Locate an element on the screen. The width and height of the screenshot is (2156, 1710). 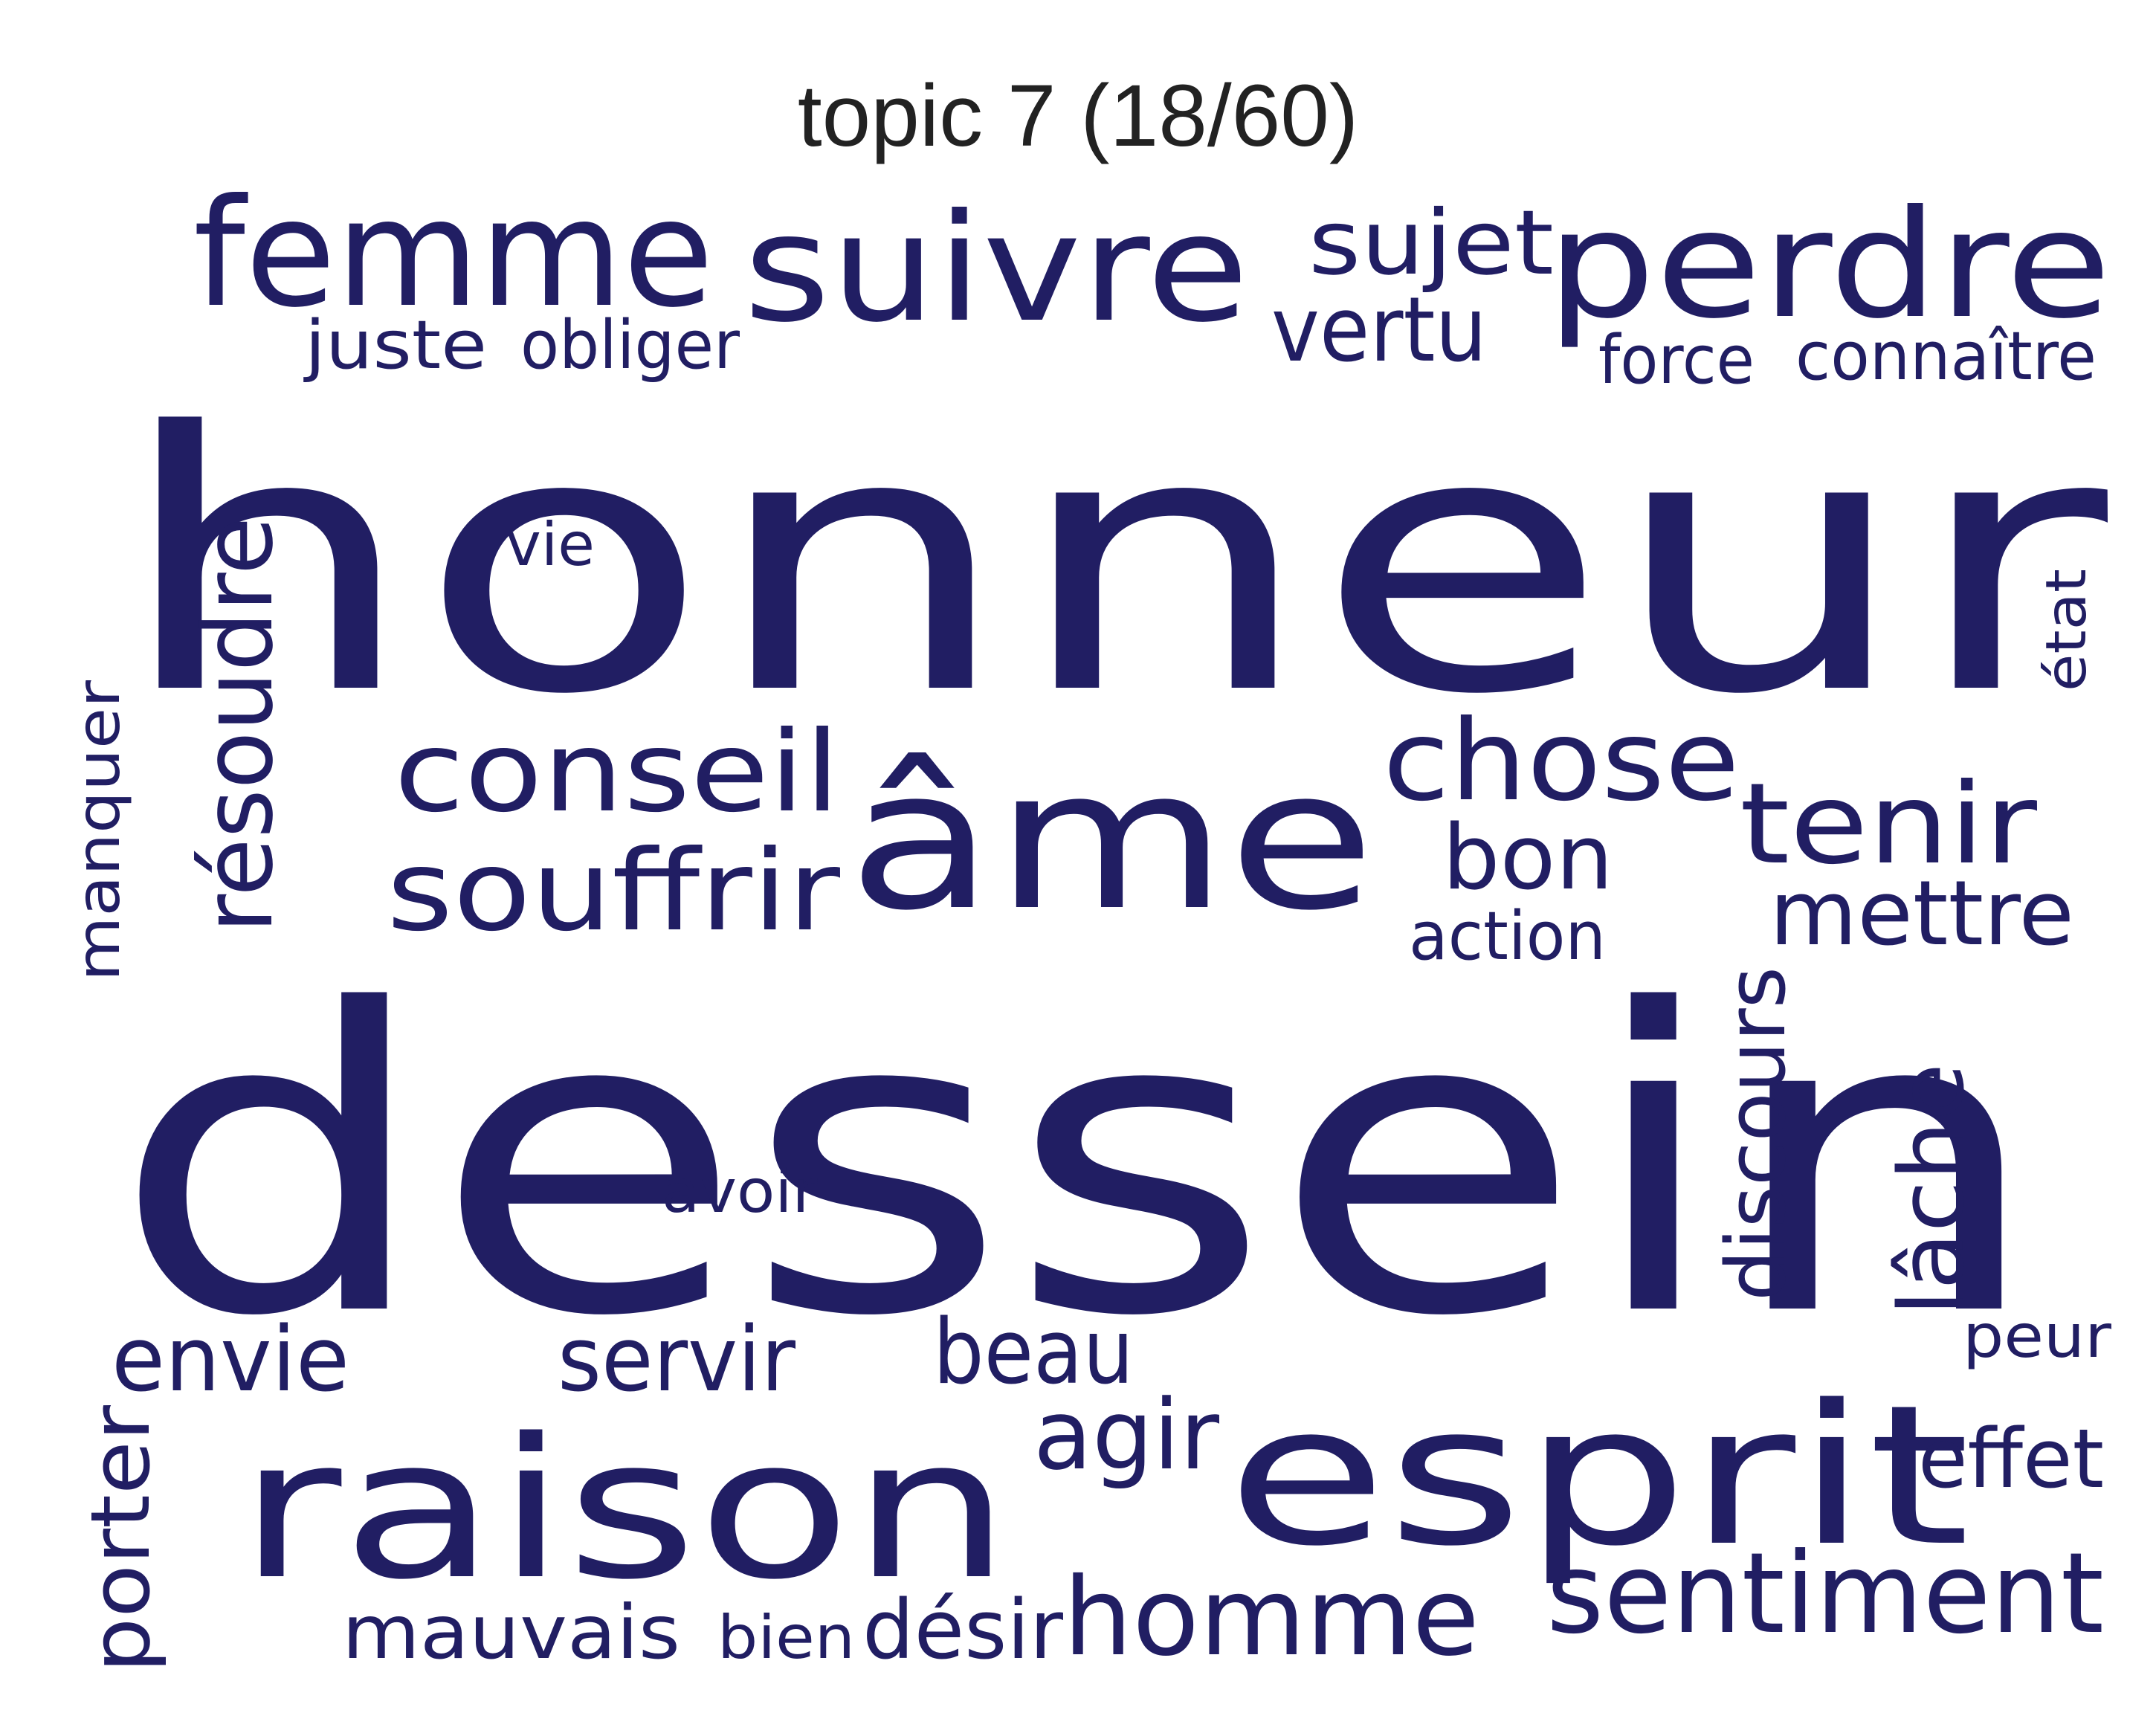
word-connaitre: connaître is located at coordinates (1946, 357).